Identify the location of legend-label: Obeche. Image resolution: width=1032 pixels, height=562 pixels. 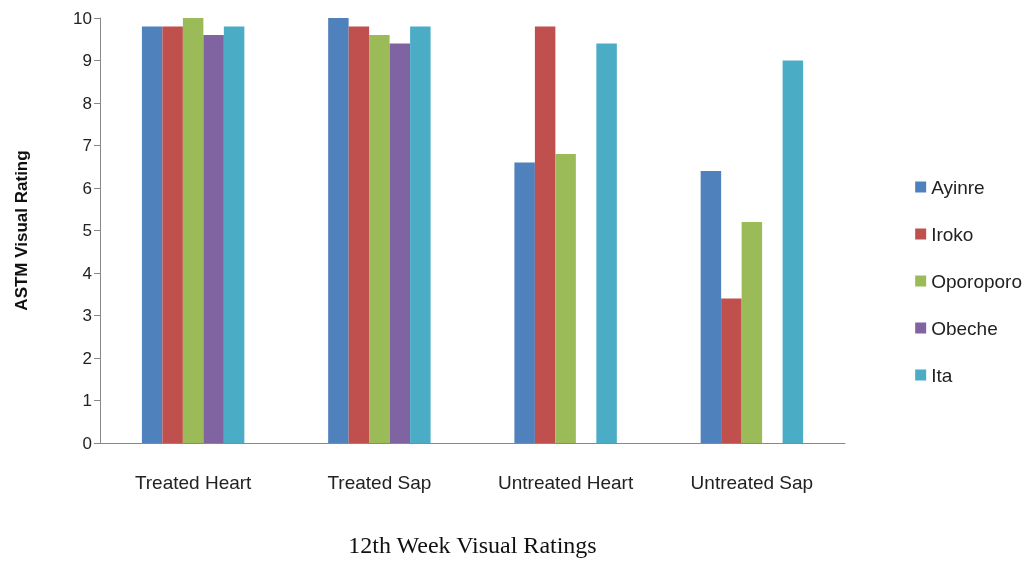
(964, 328).